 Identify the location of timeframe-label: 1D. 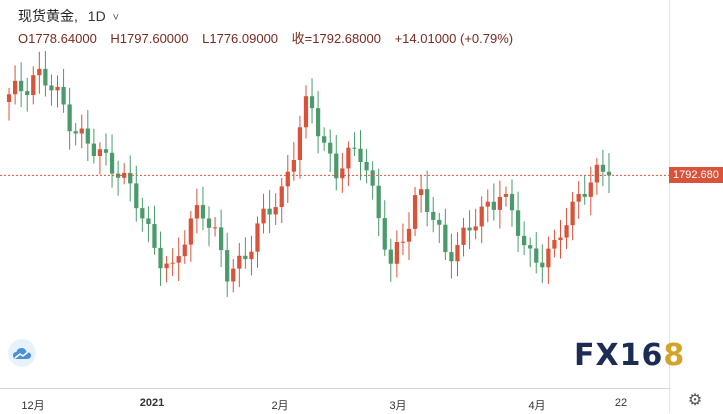
(96, 16).